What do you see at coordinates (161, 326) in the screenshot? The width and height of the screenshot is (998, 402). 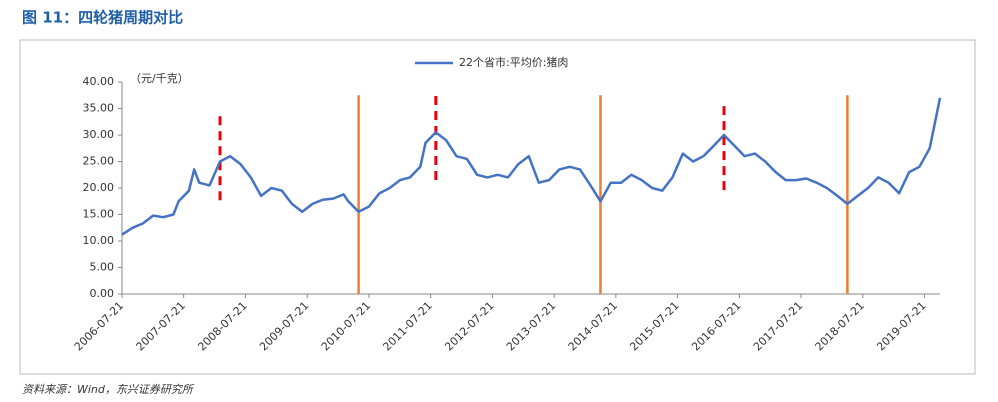 I see `x-tick-label: 2007-07-21` at bounding box center [161, 326].